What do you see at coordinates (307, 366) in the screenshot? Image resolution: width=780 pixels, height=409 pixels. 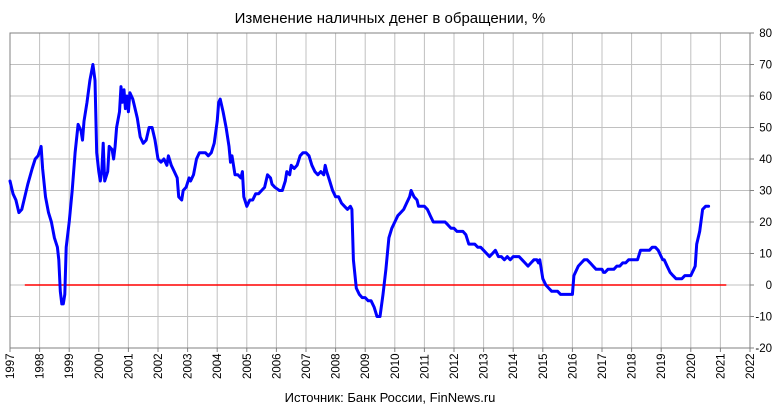 I see `x-tick-label: 2007` at bounding box center [307, 366].